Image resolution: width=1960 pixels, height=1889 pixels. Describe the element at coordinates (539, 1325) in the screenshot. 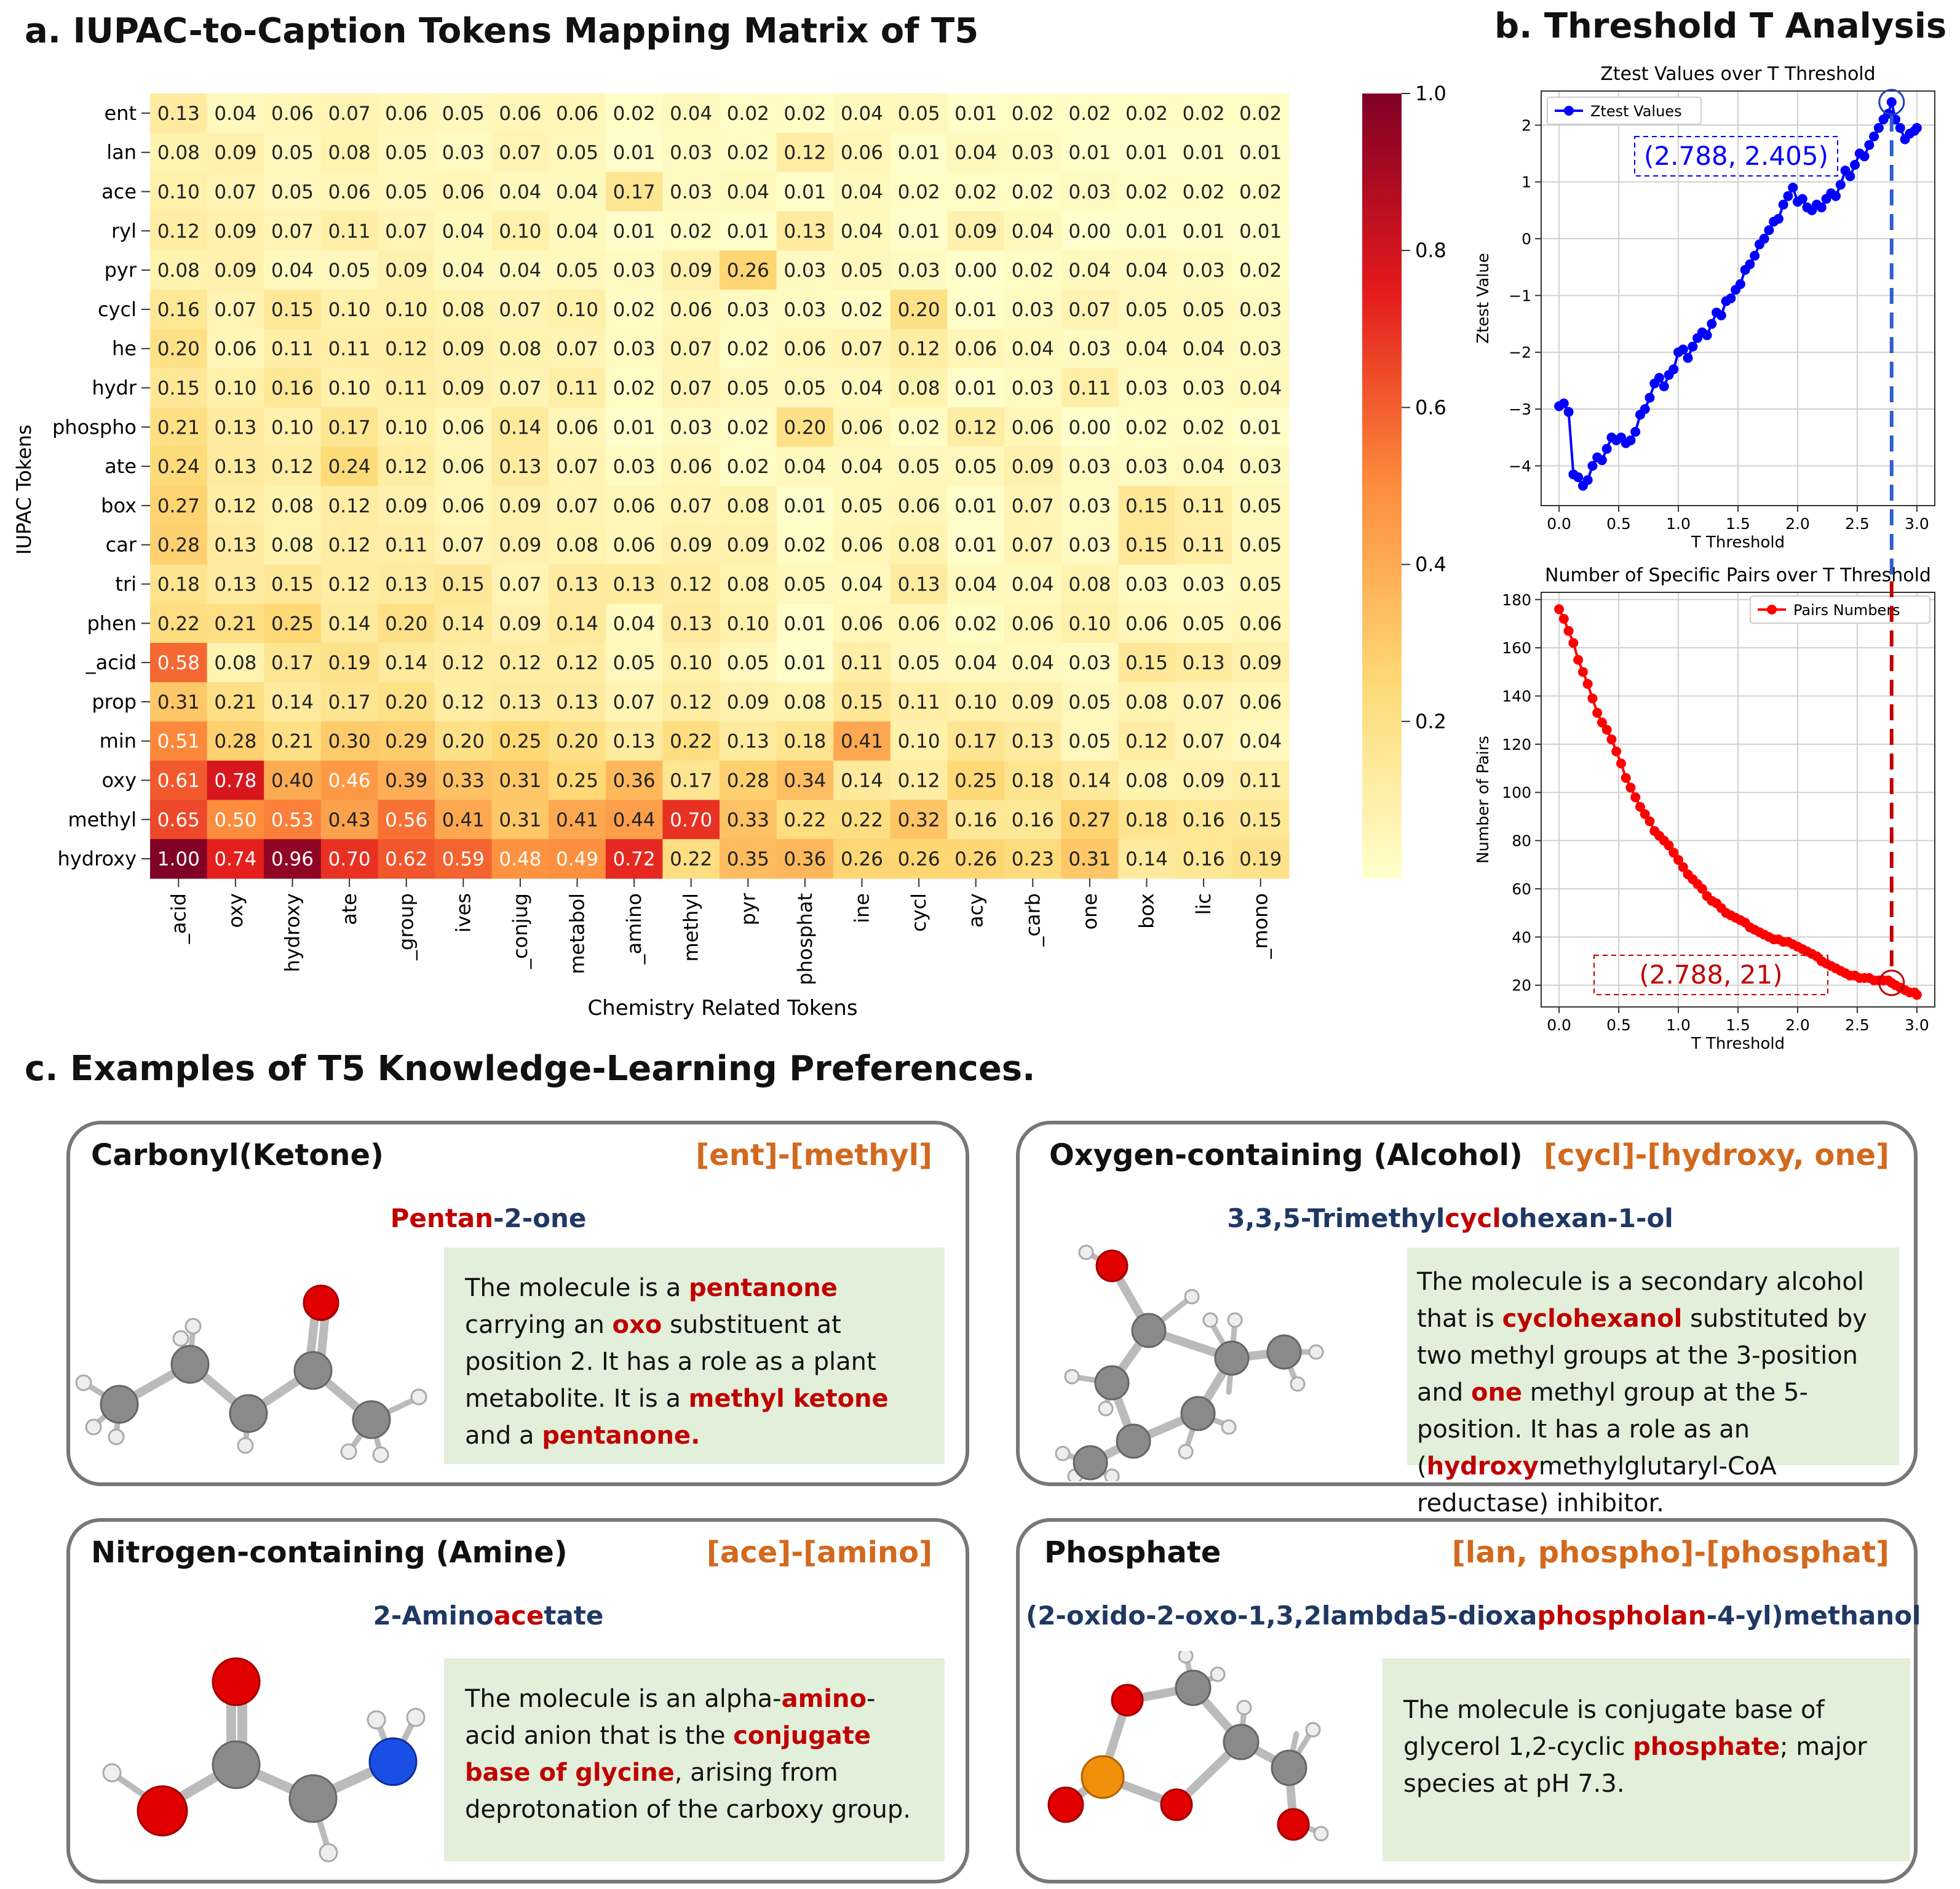

I see `text-segment: carrying an` at that location.